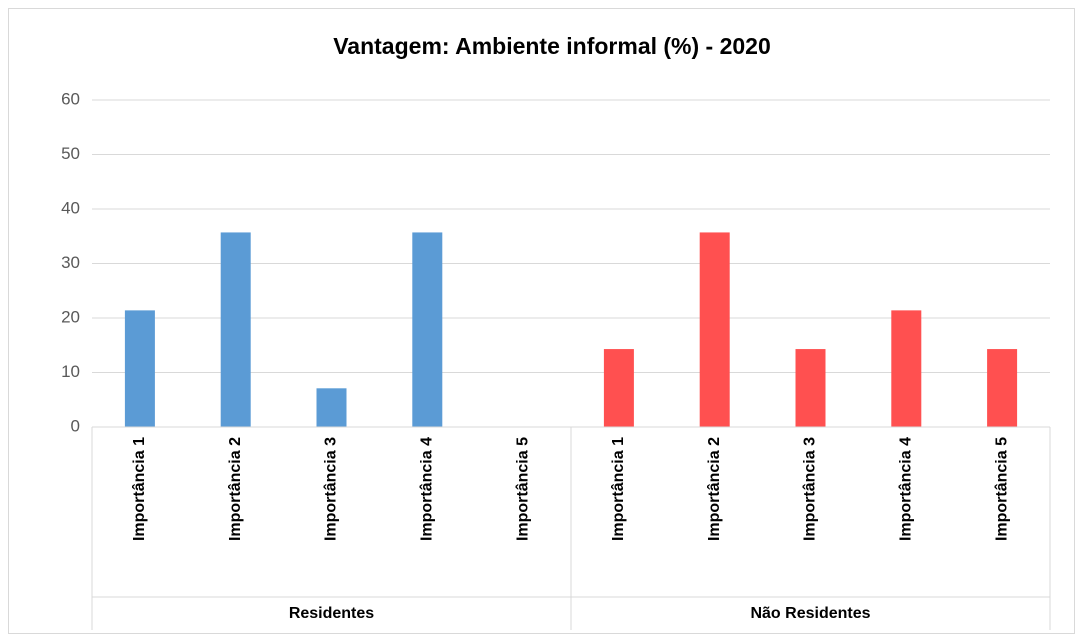 The width and height of the screenshot is (1082, 639). What do you see at coordinates (70, 371) in the screenshot?
I see `y-tick-label: 10` at bounding box center [70, 371].